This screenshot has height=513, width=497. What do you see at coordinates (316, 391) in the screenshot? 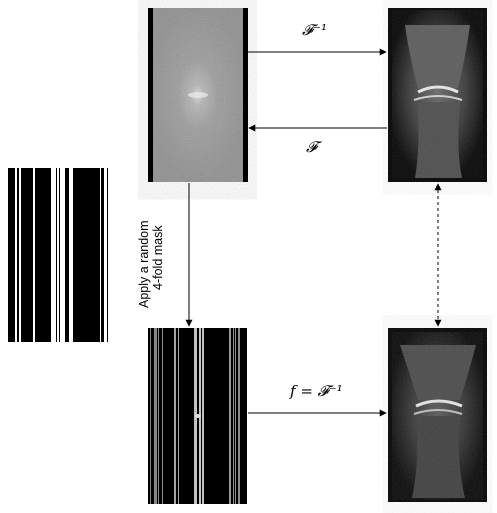
I see `masked-inverse-label: f = 𝓕⁻¹` at bounding box center [316, 391].